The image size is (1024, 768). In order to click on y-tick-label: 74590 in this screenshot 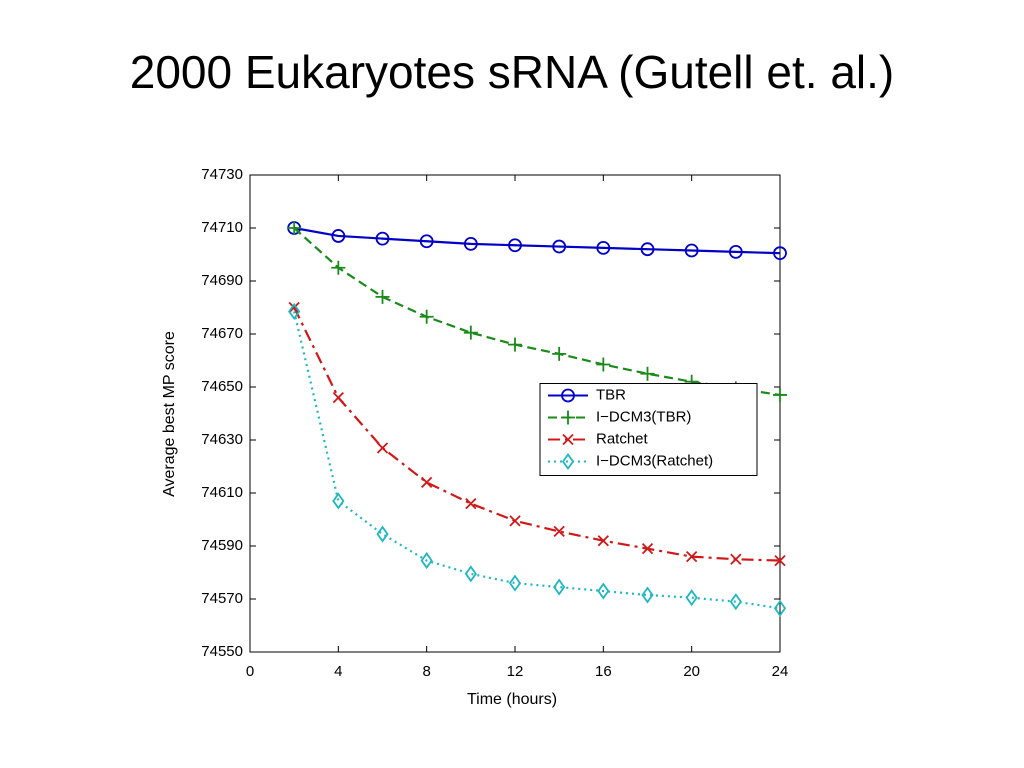, I will do `click(222, 545)`.